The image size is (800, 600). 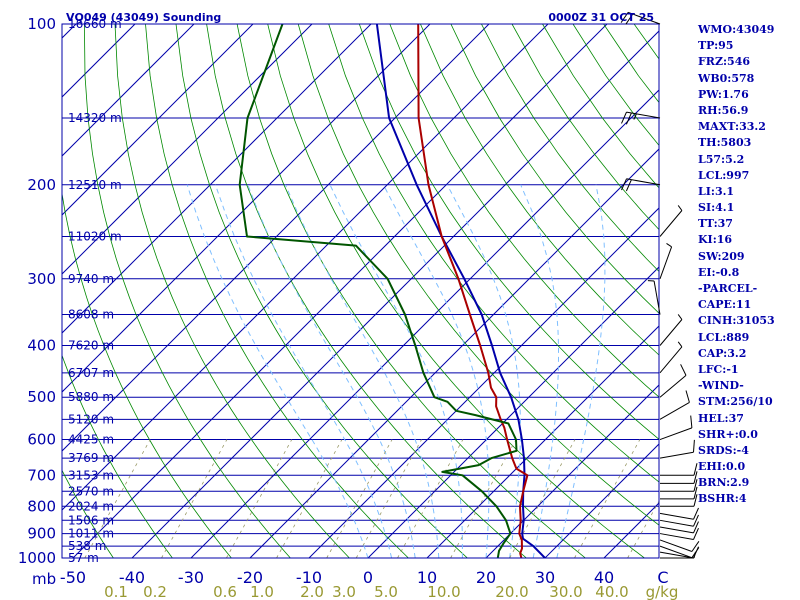 I want to click on index-item: PW:1.76, so click(x=723, y=94).